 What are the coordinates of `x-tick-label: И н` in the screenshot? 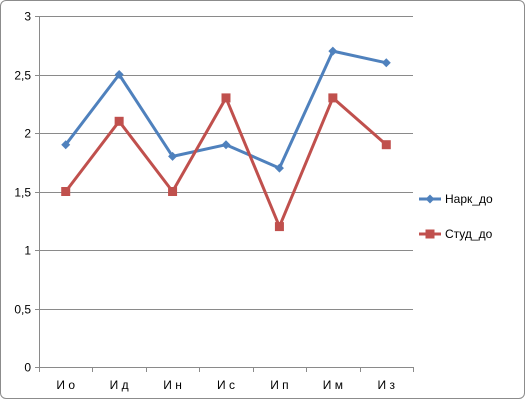 It's located at (172, 385).